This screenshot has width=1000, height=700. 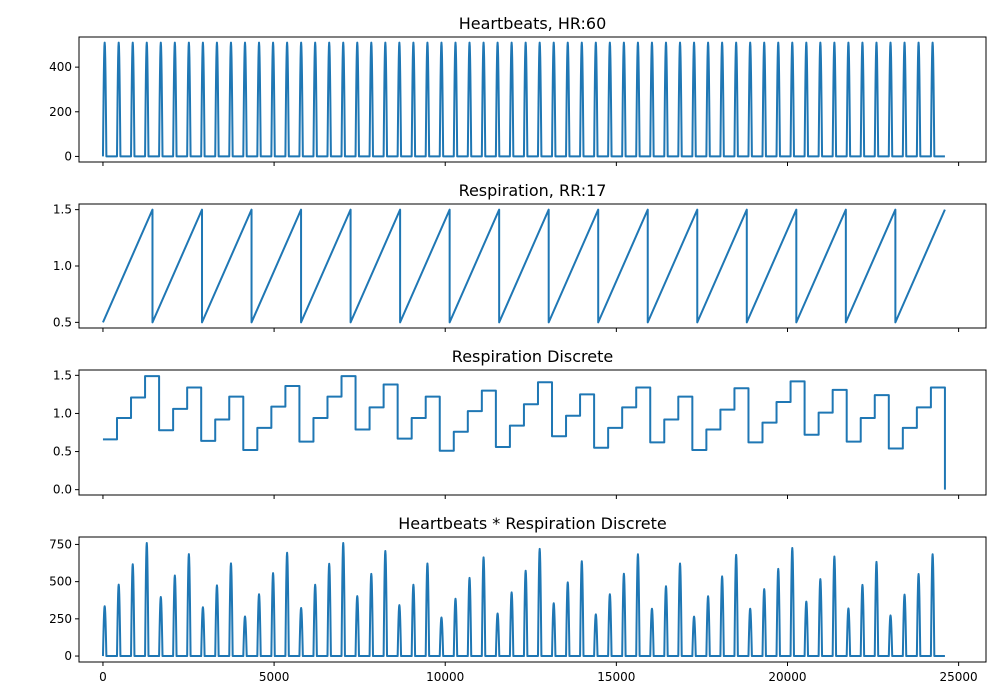 What do you see at coordinates (274, 677) in the screenshot?
I see `x-tick-label: 5000` at bounding box center [274, 677].